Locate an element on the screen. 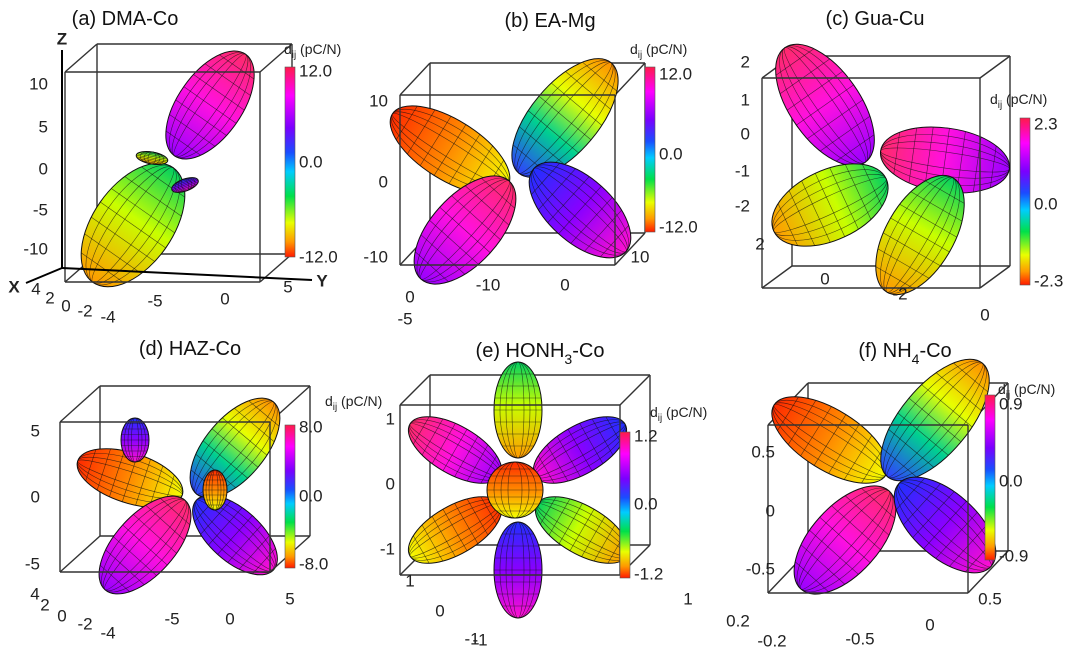  axis-arrow is located at coordinates (187, 274).